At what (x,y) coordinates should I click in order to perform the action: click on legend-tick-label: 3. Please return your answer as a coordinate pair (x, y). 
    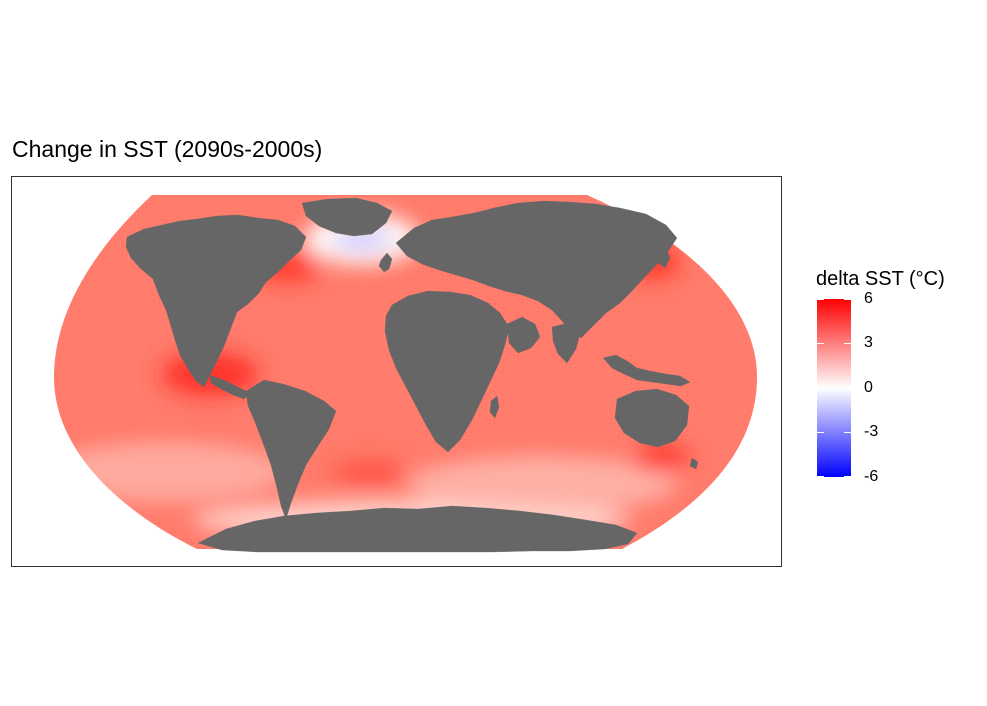
    Looking at the image, I should click on (868, 342).